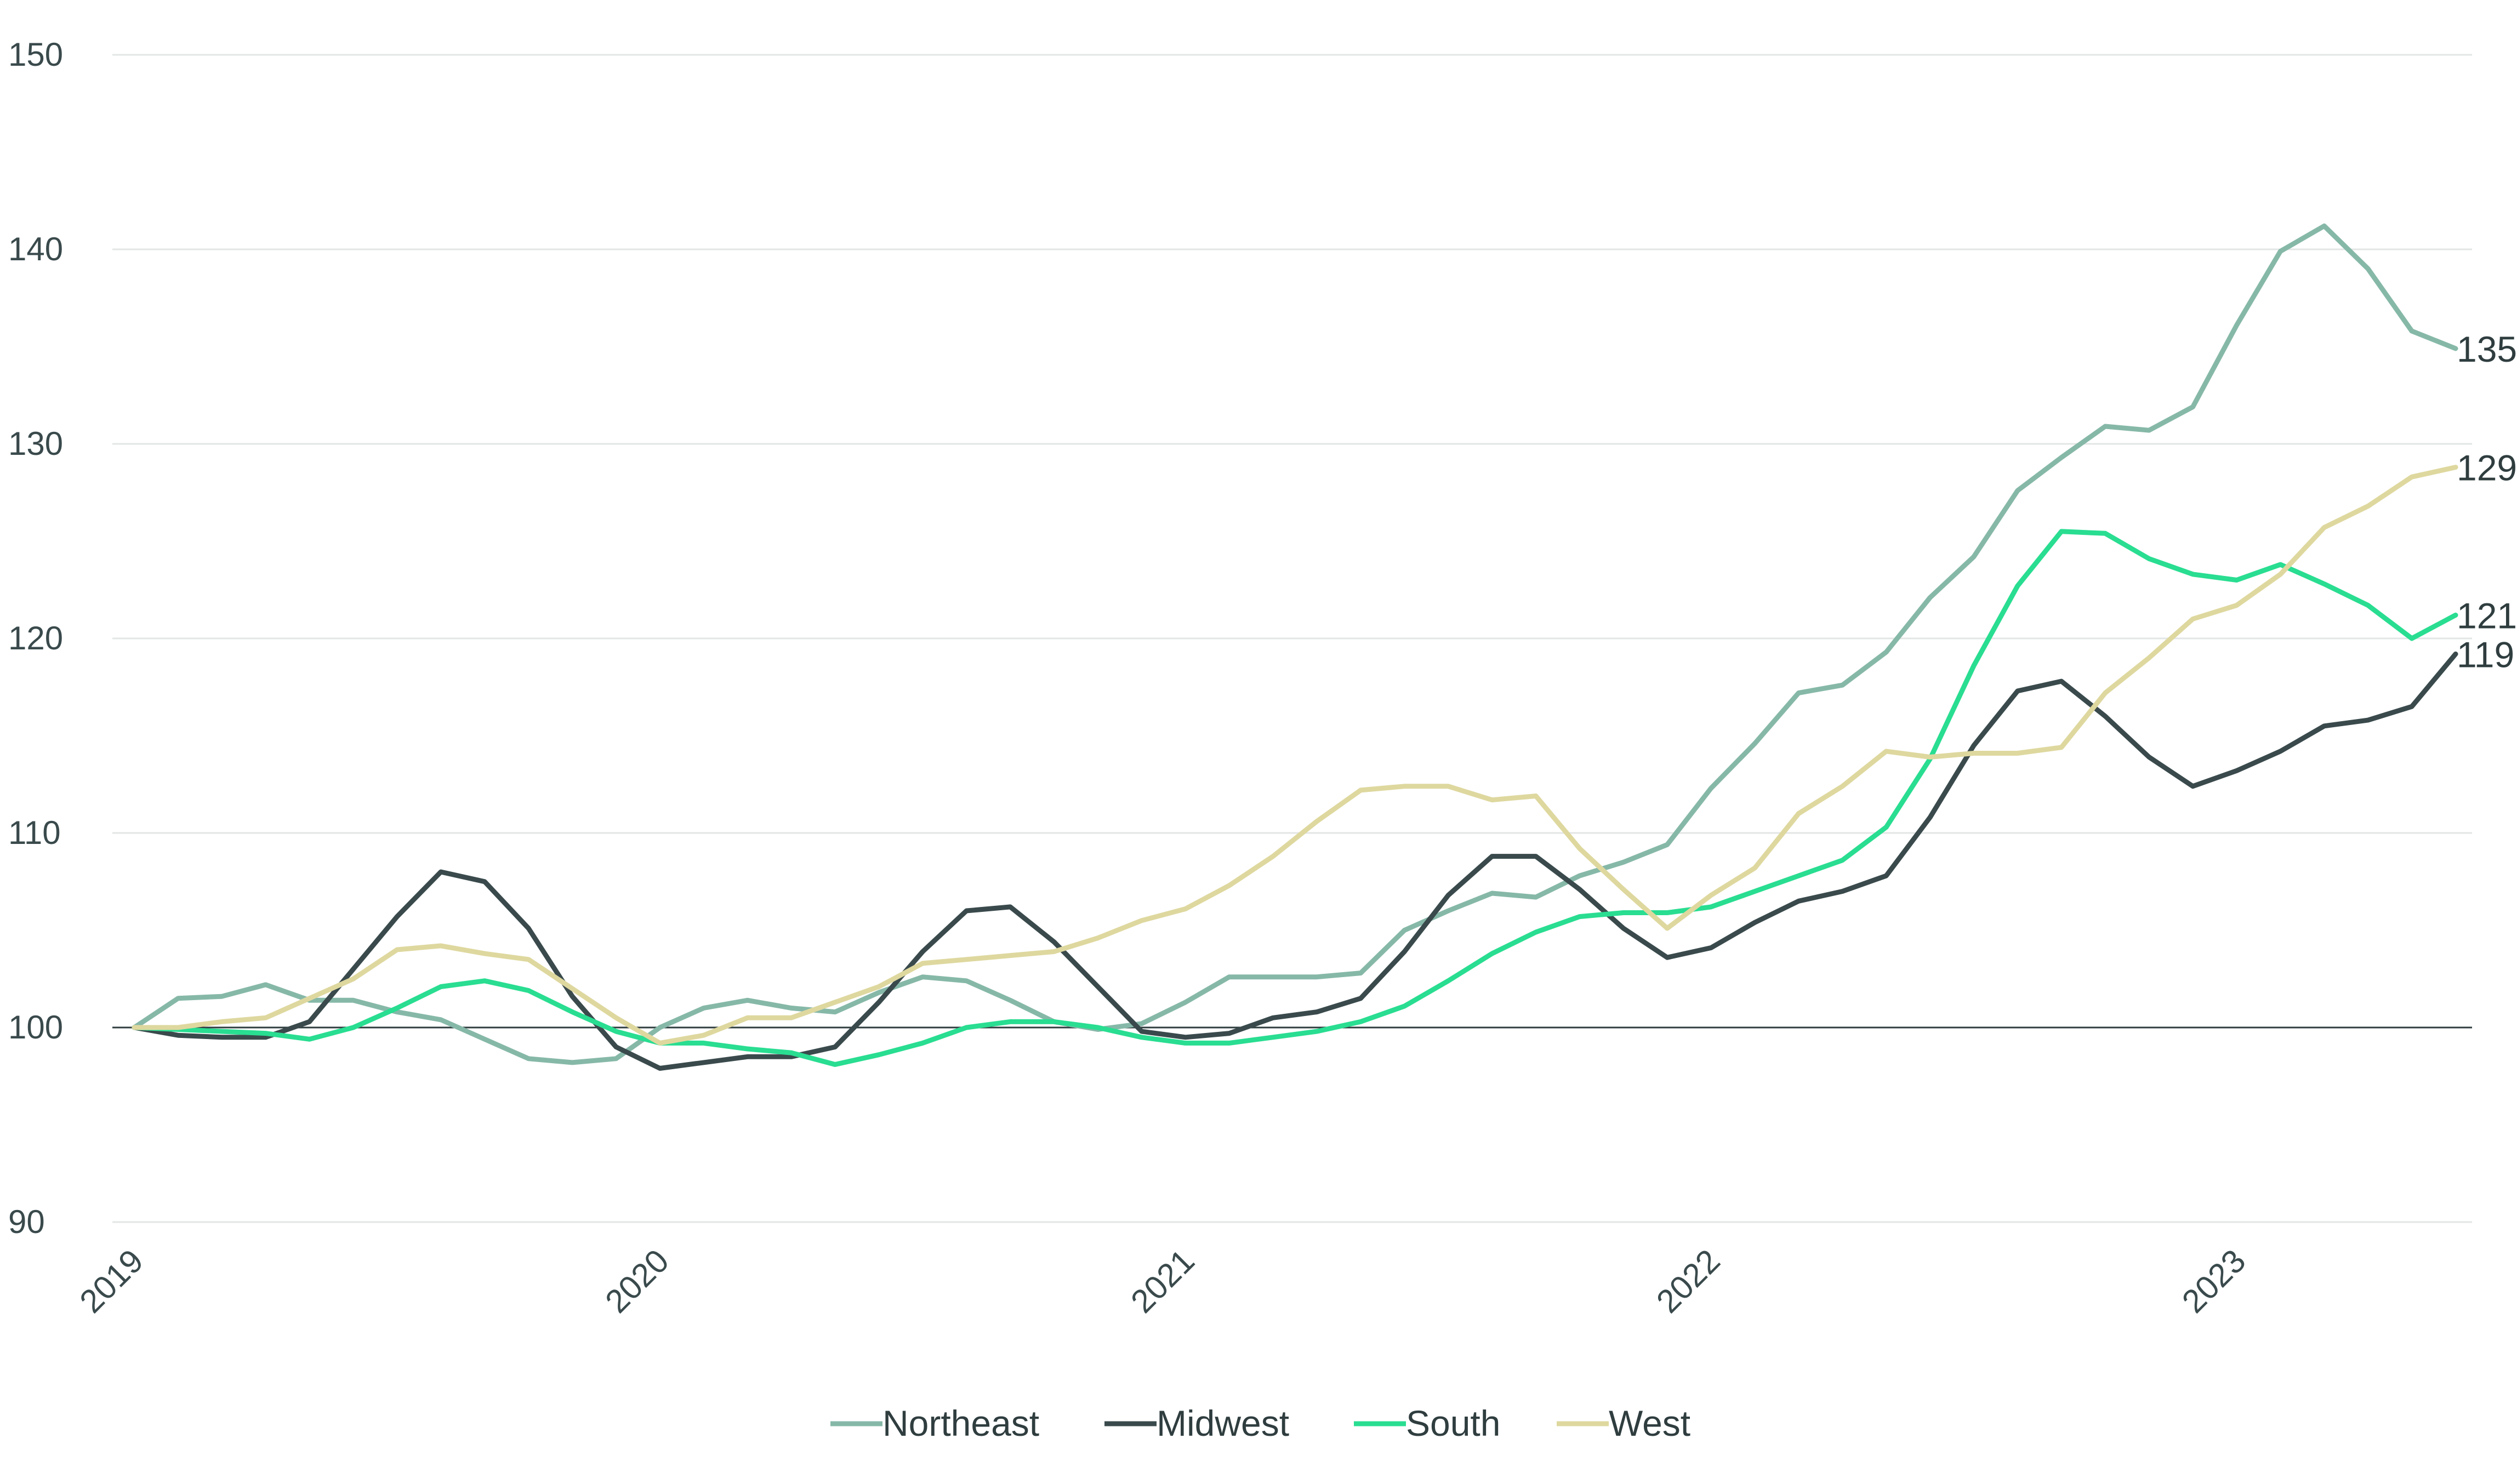  I want to click on y-axis-ticks: 90 100 110 120 130 140 150, so click(35, 638).